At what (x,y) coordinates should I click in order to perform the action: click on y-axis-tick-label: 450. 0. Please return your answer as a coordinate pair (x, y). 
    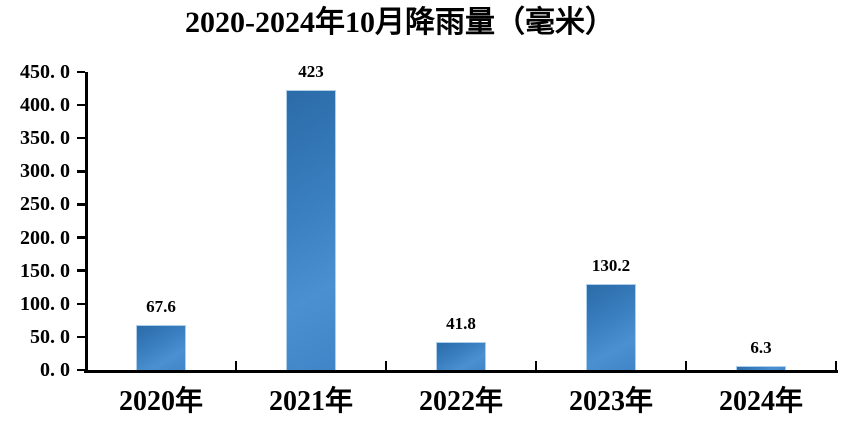
    Looking at the image, I should click on (45, 72).